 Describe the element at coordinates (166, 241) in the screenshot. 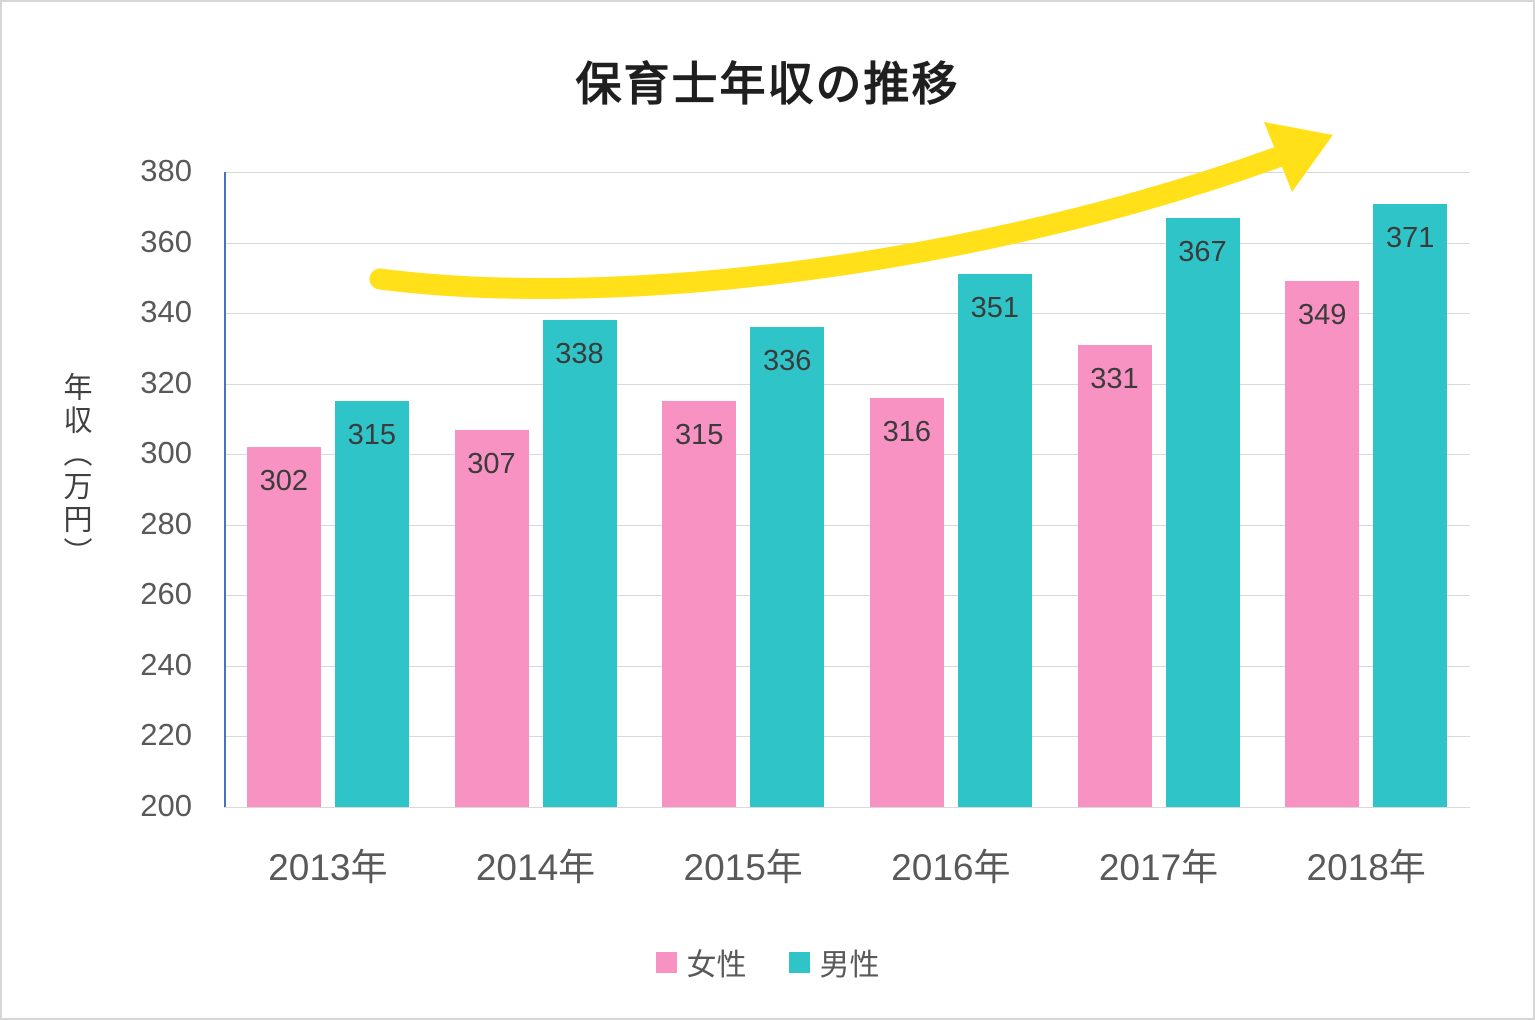

I see `y-tick-label: 360` at that location.